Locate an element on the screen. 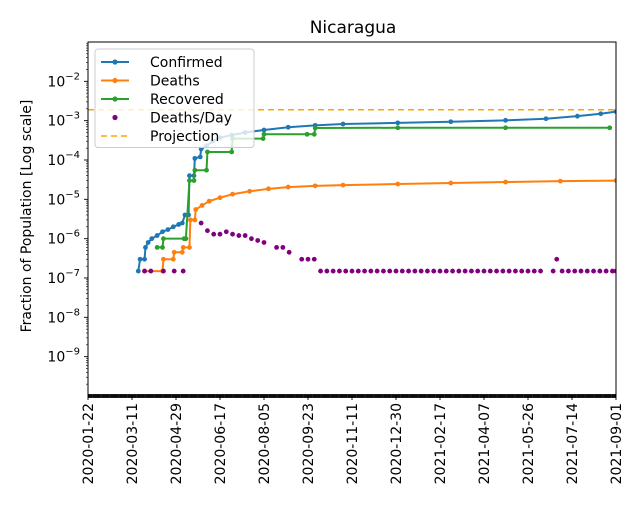 The width and height of the screenshot is (640, 520). y-tick-label: 10⁻⁷ is located at coordinates (63, 277).